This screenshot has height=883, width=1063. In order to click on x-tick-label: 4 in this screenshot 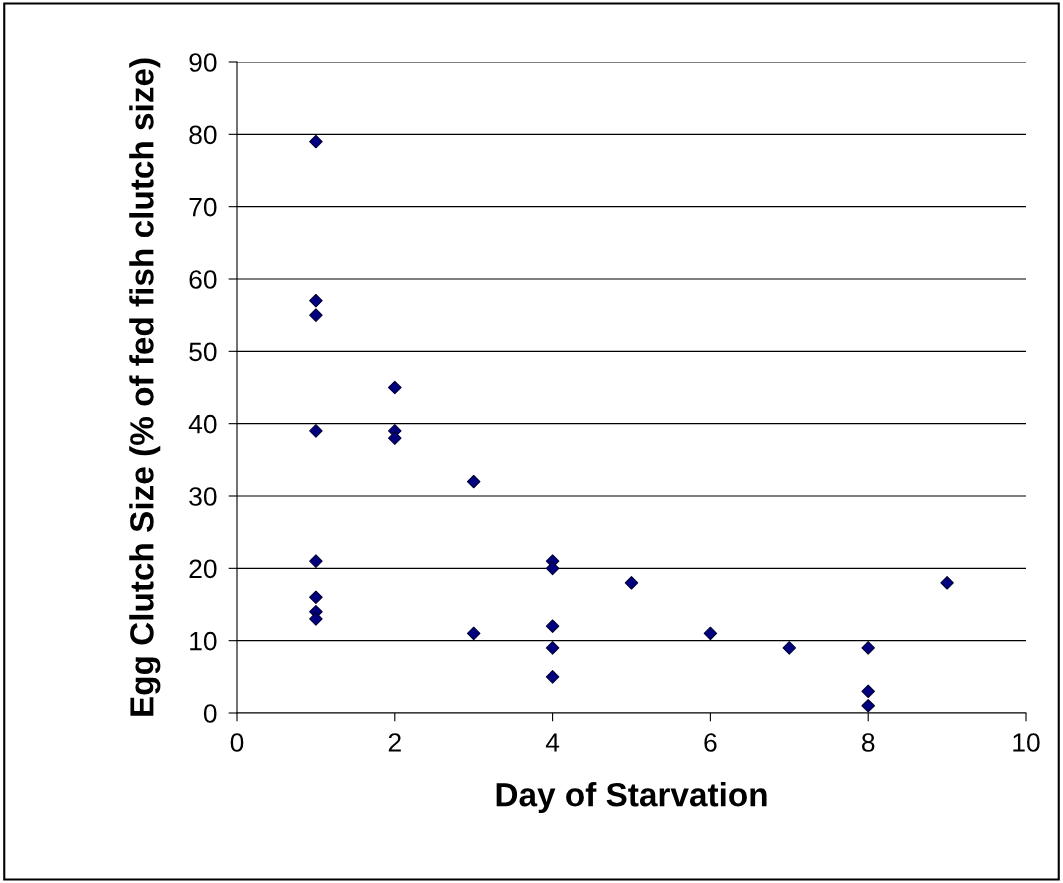, I will do `click(552, 742)`.